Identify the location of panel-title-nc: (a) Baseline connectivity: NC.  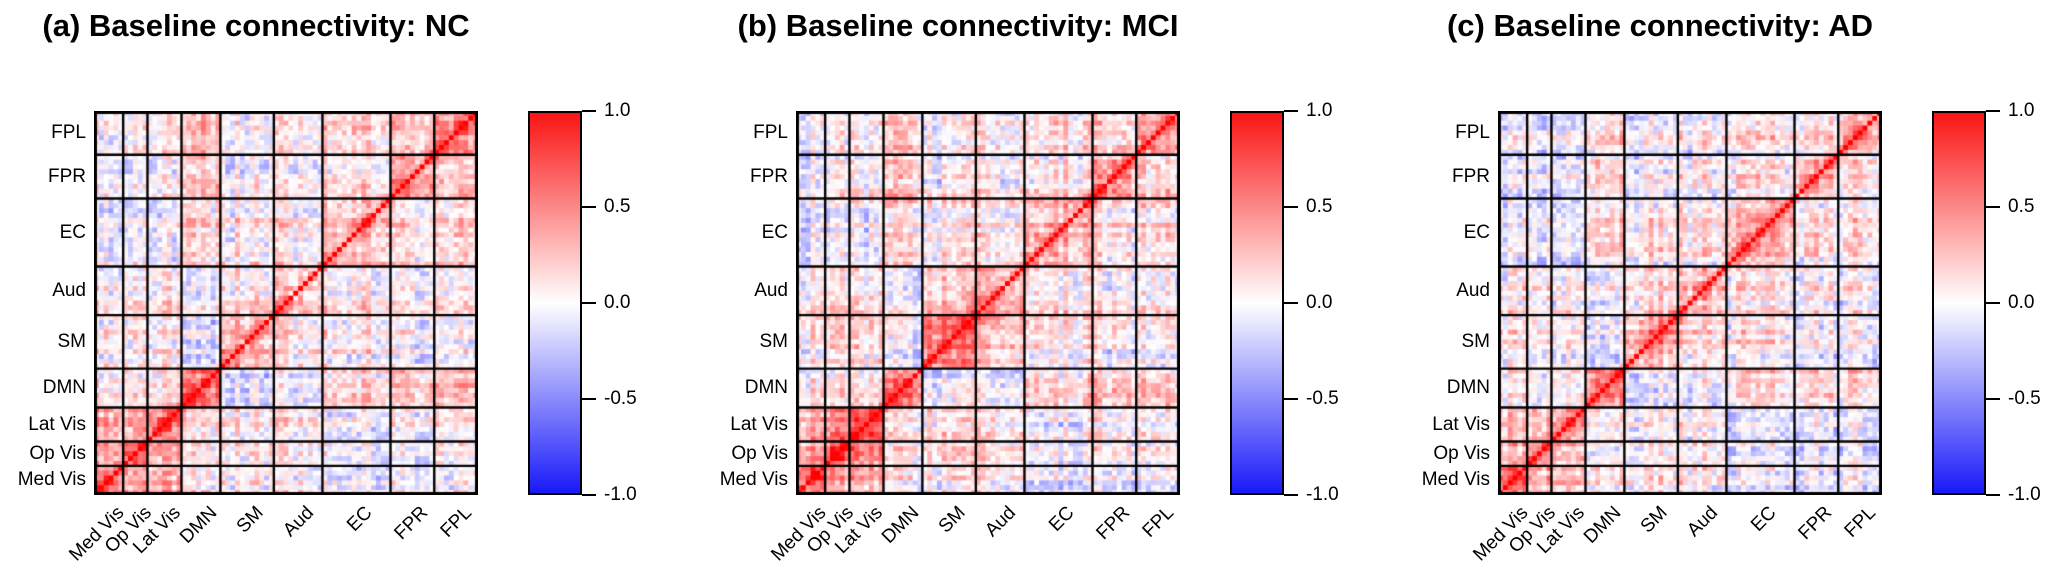
(256, 25).